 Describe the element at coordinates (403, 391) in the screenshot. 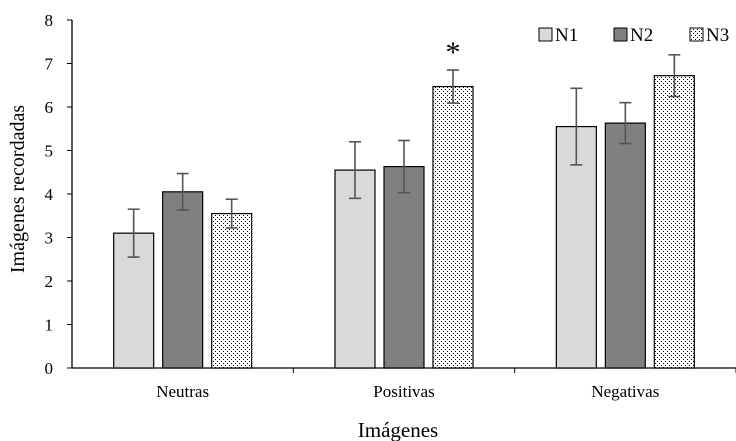

I see `x-tick-label: Positivas` at that location.